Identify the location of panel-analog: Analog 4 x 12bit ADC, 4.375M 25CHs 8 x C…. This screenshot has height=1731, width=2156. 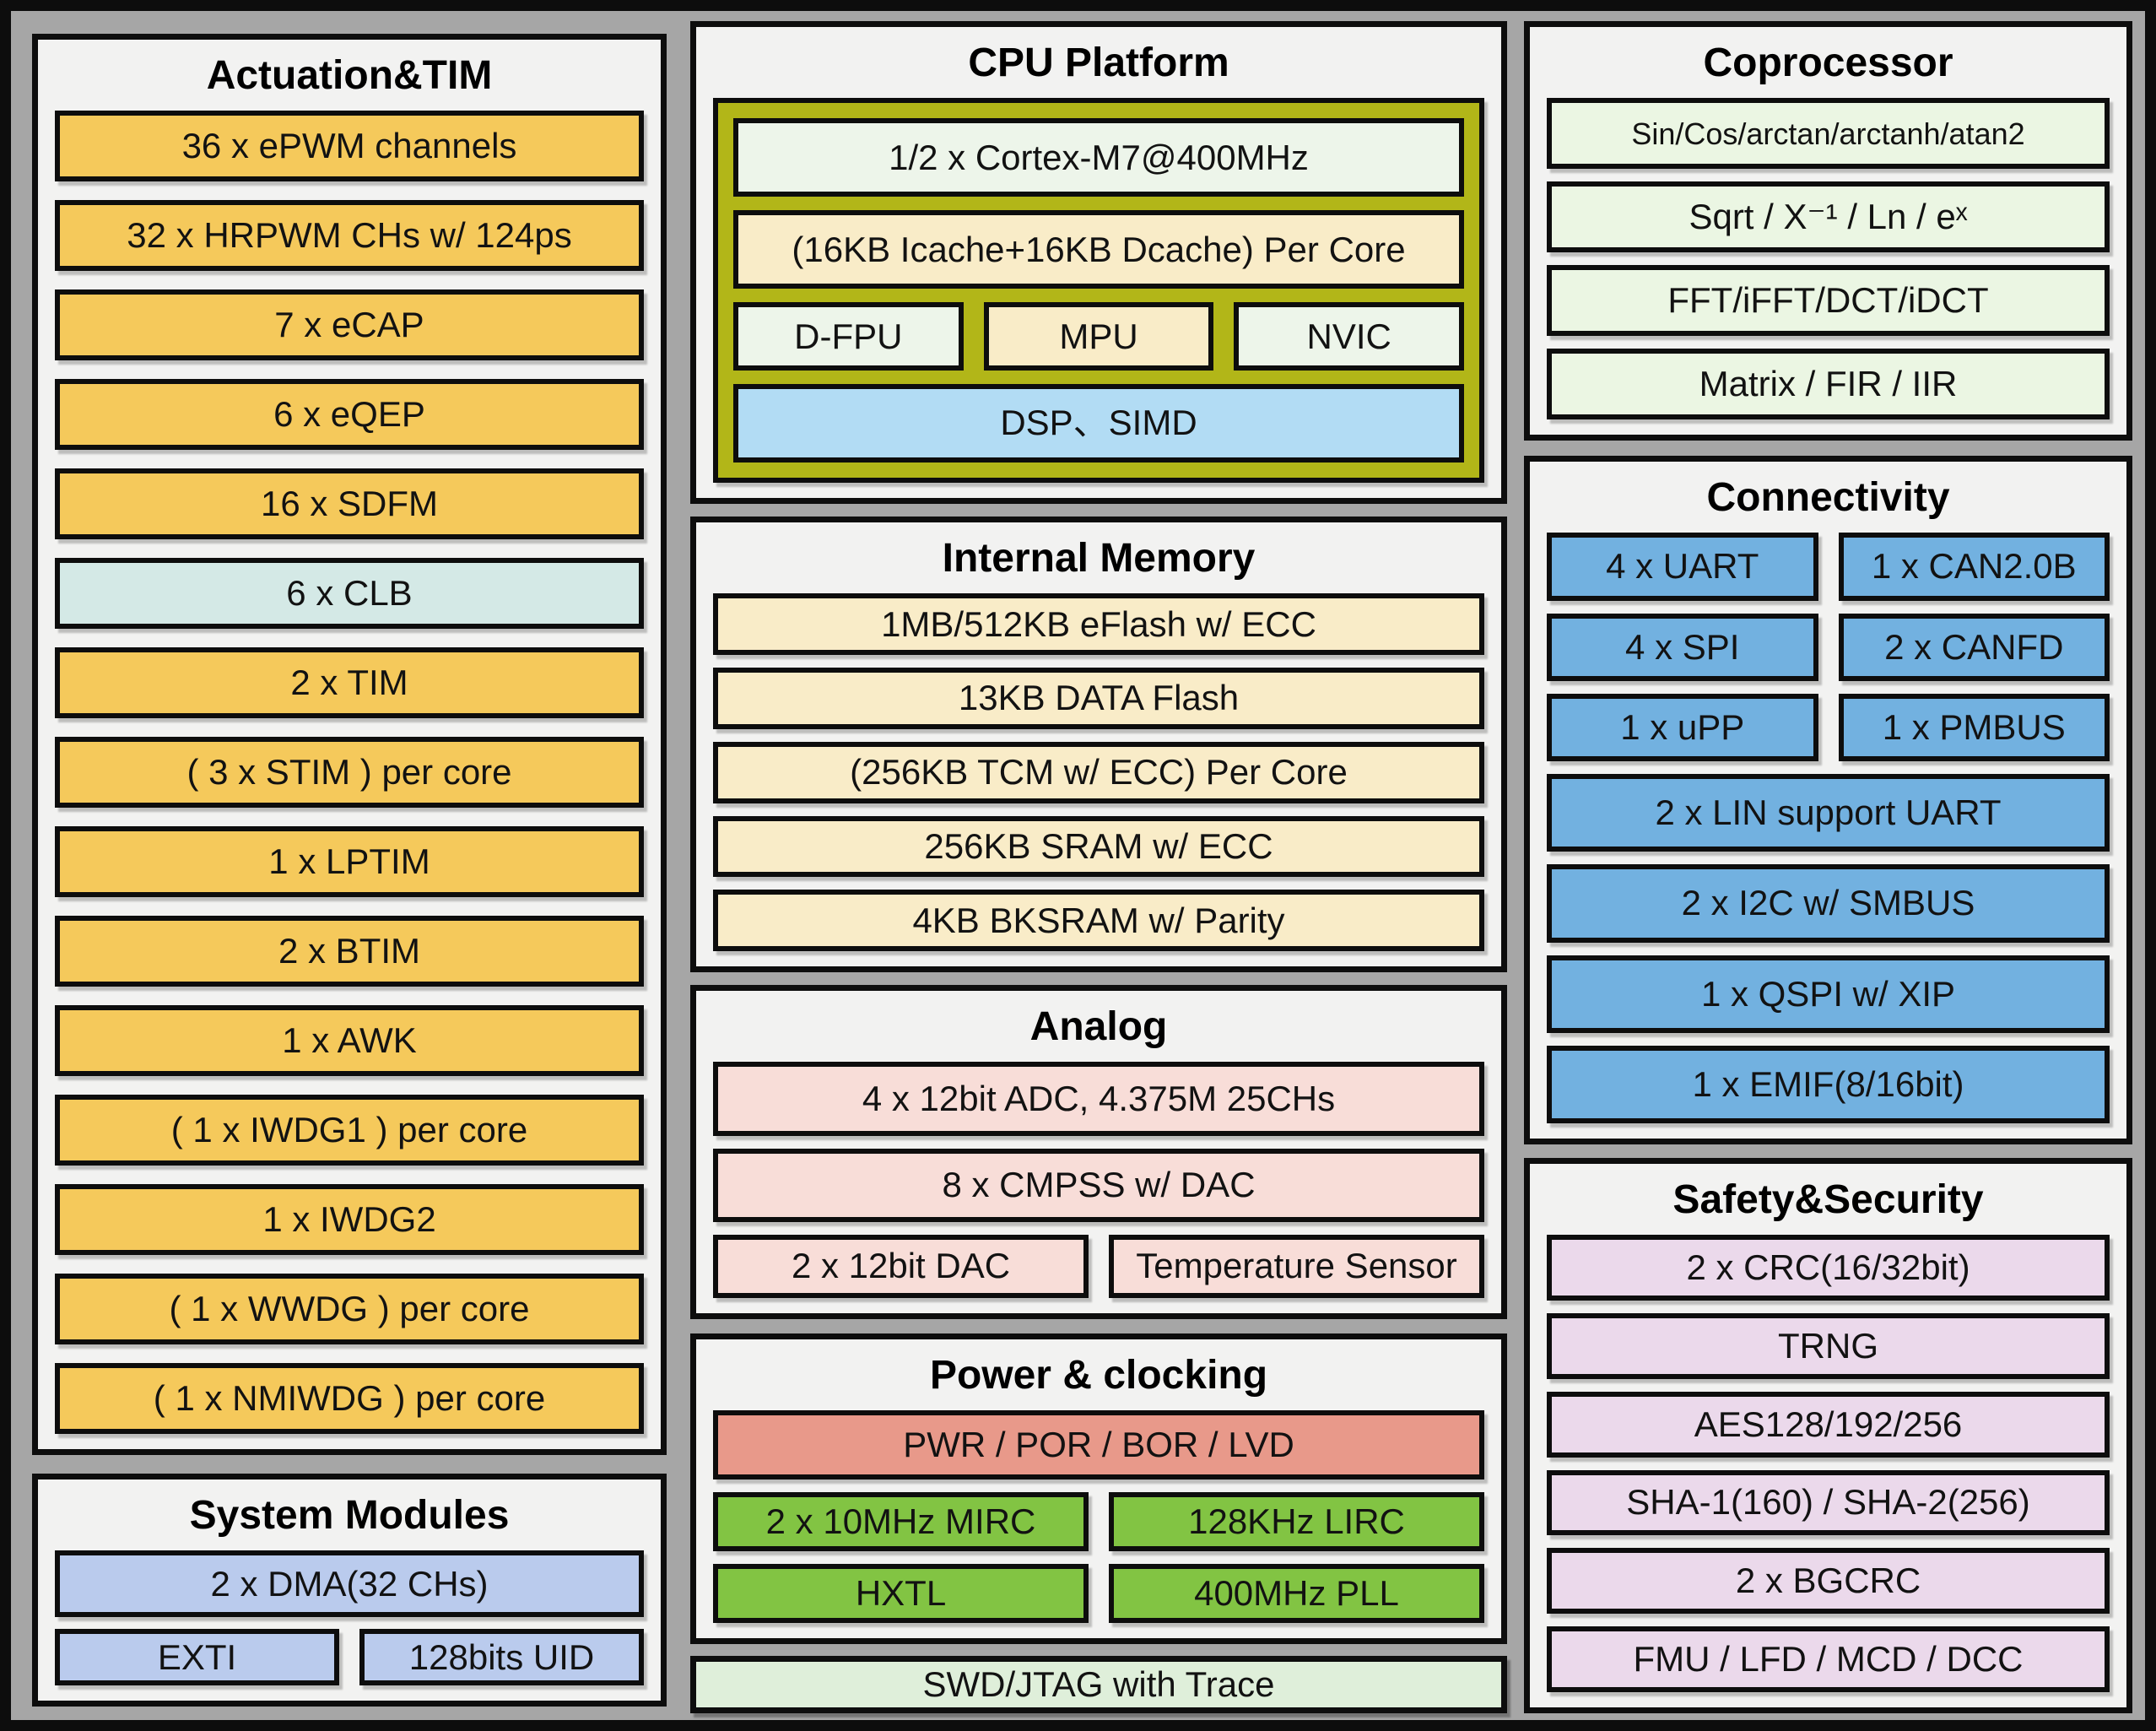
(1098, 1152).